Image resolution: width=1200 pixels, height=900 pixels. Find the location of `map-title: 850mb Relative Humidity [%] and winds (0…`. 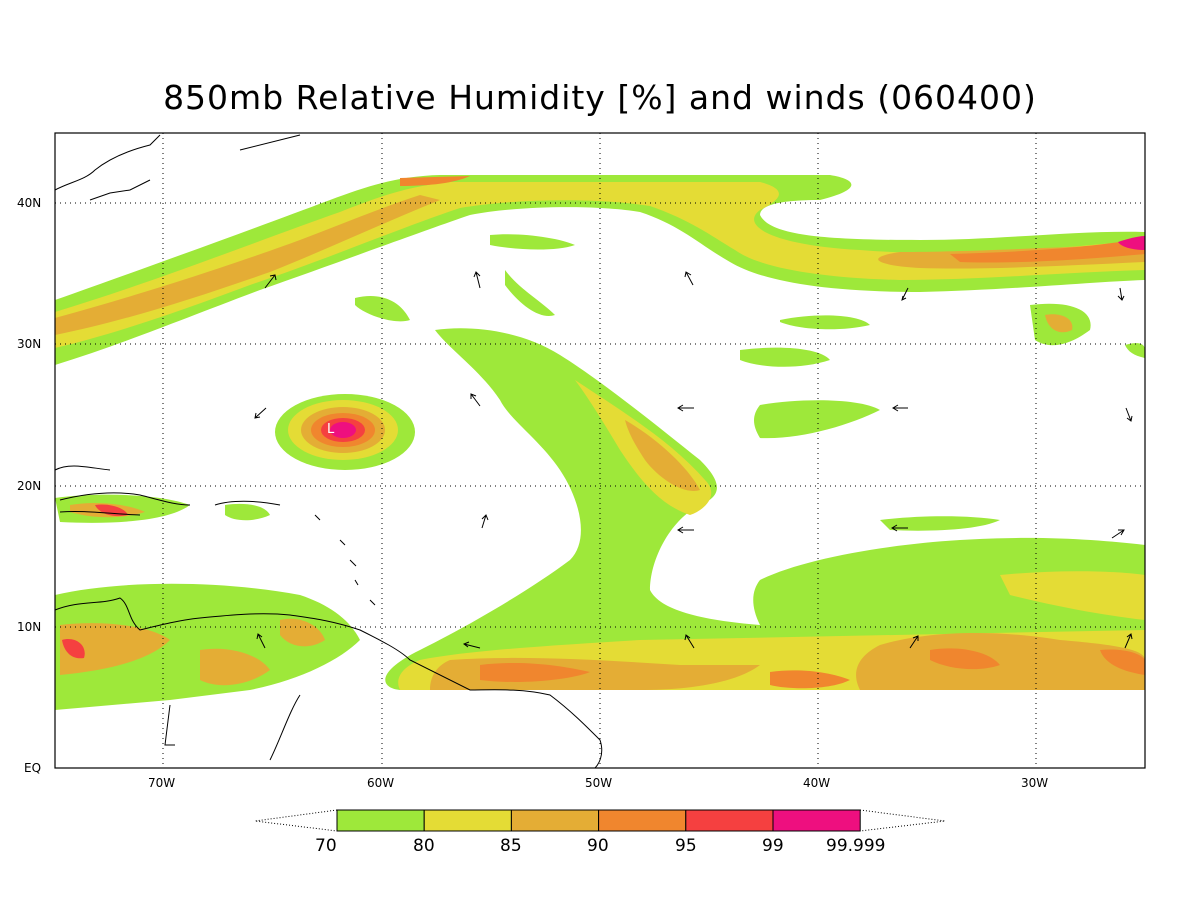

map-title: 850mb Relative Humidity [%] and winds (0… is located at coordinates (600, 97).